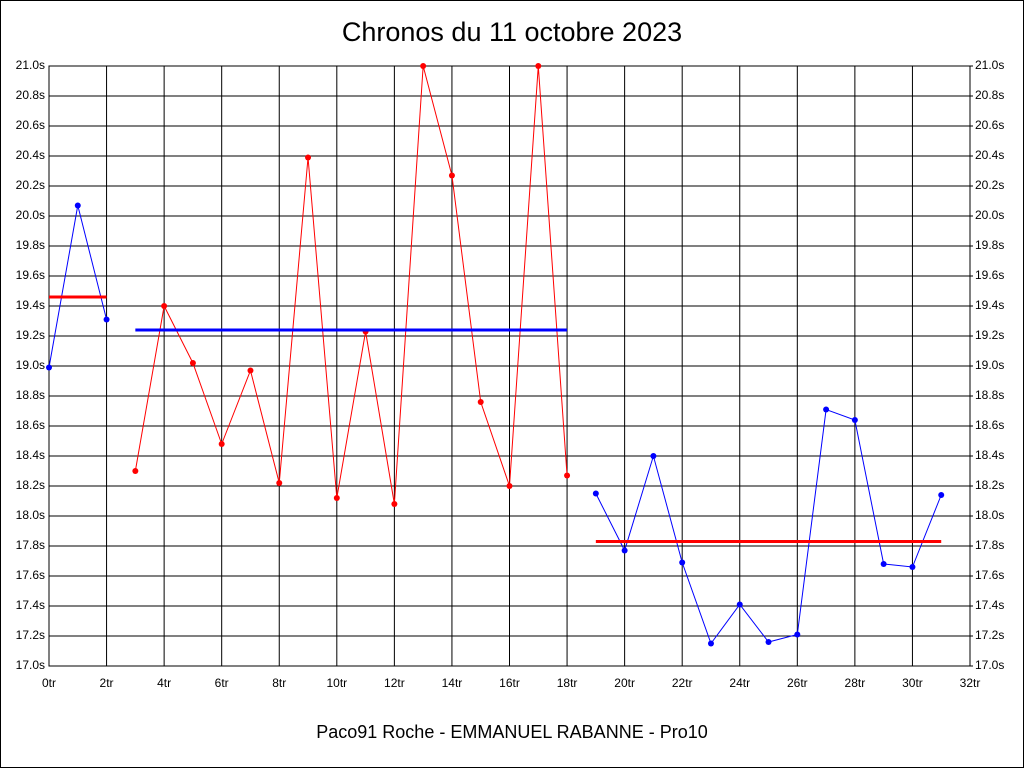 Image resolution: width=1024 pixels, height=768 pixels. I want to click on x-tick-label: 28tr, so click(855, 683).